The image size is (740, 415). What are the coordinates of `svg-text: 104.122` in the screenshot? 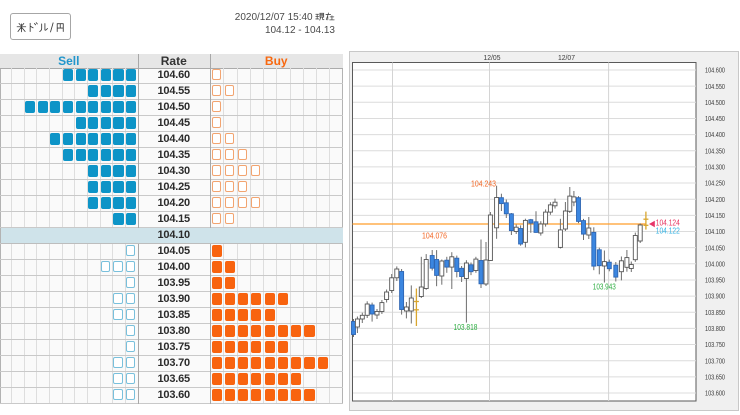 It's located at (668, 231).